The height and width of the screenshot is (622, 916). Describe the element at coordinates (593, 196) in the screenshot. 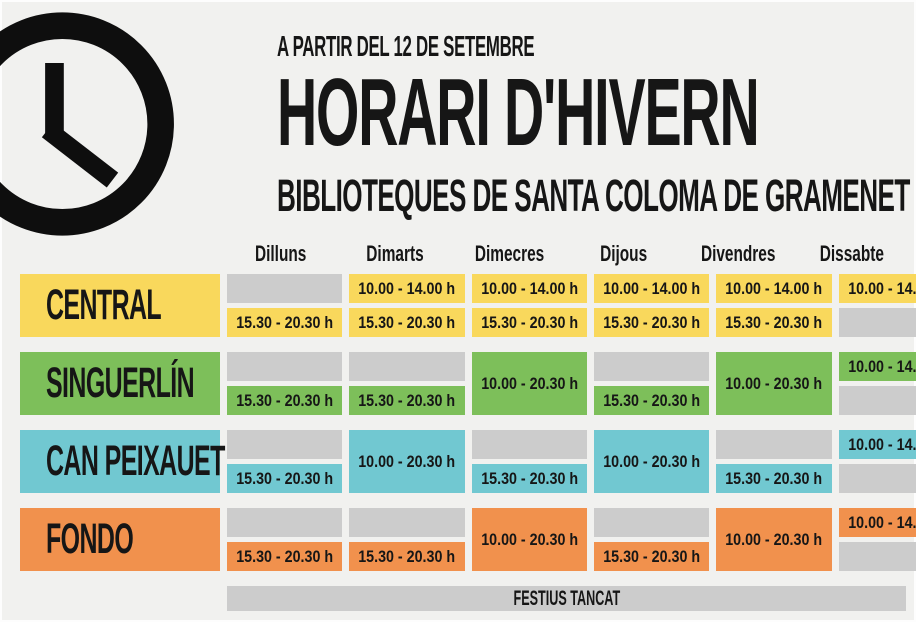

I see `header-subtitle: BIBLIOTEQUES DE SANTA COLOMA DE GRAMENET` at that location.